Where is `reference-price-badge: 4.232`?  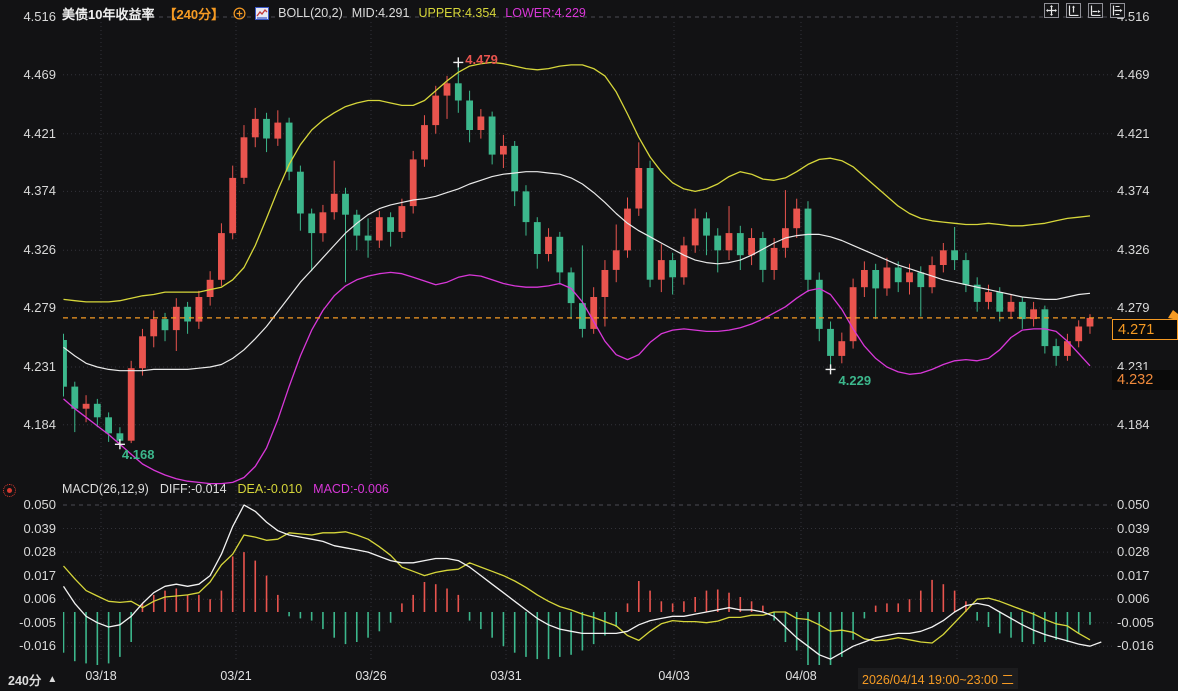
reference-price-badge: 4.232 is located at coordinates (1145, 379).